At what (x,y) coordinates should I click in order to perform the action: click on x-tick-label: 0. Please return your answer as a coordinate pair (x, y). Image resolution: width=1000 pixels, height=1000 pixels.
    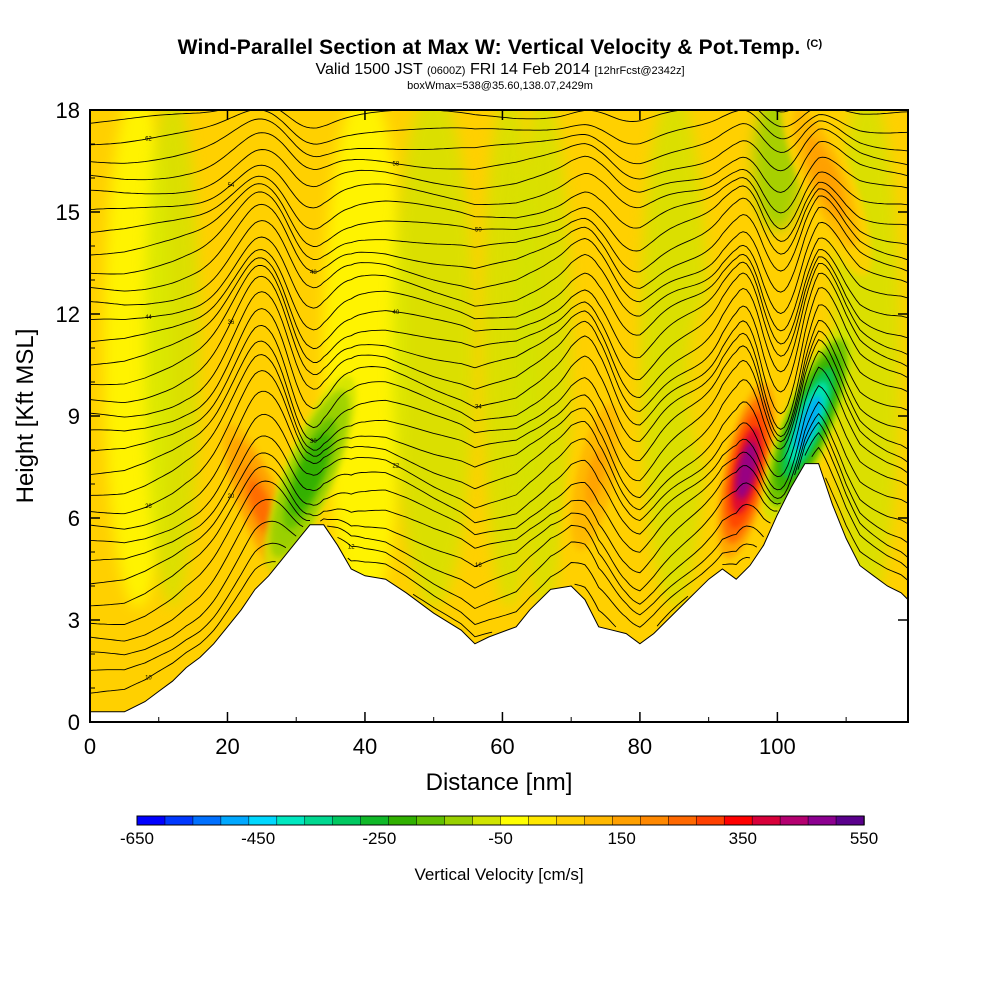
    Looking at the image, I should click on (90, 746).